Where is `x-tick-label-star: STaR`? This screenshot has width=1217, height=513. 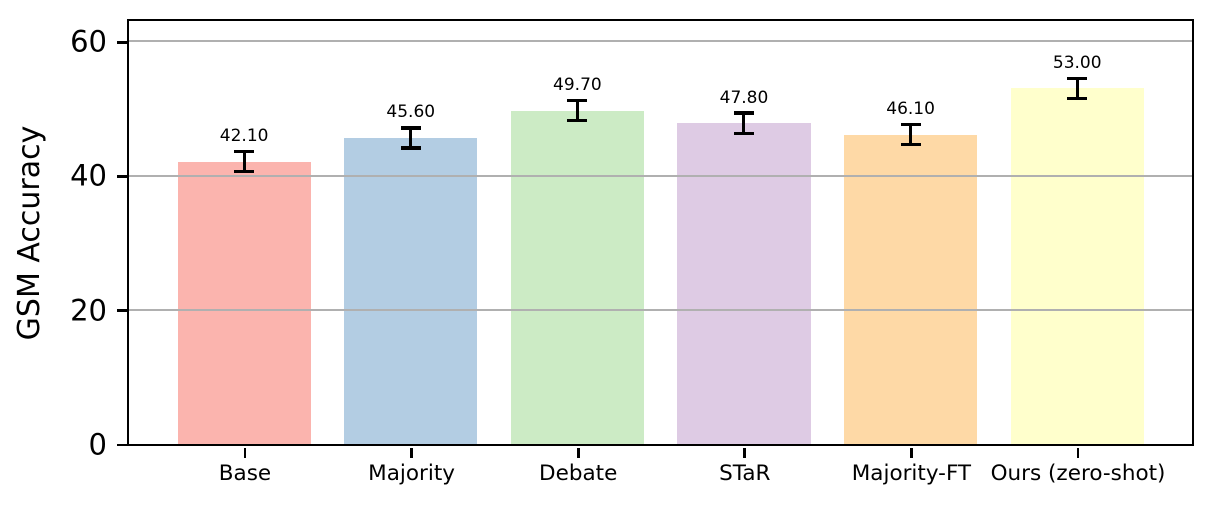 x-tick-label-star: STaR is located at coordinates (745, 473).